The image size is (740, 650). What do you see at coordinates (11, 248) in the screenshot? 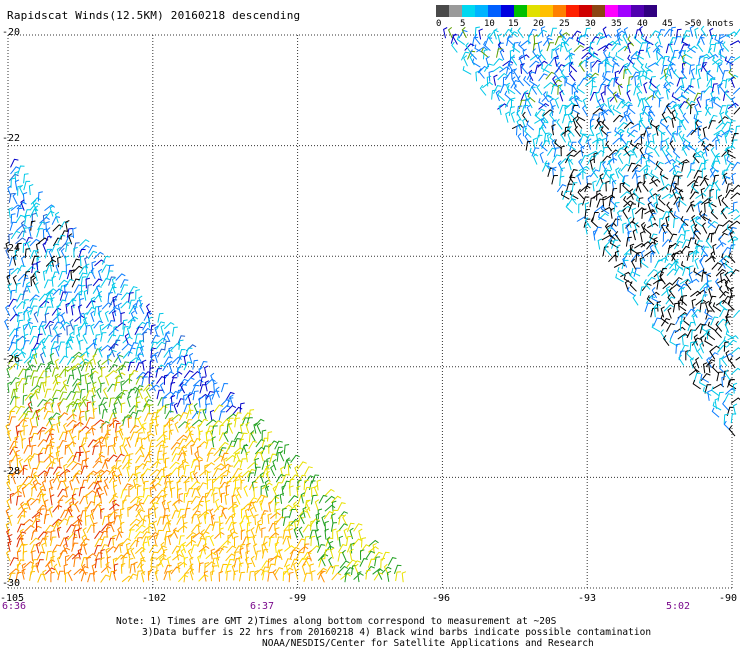
I see `lat-label: -24` at bounding box center [11, 248].